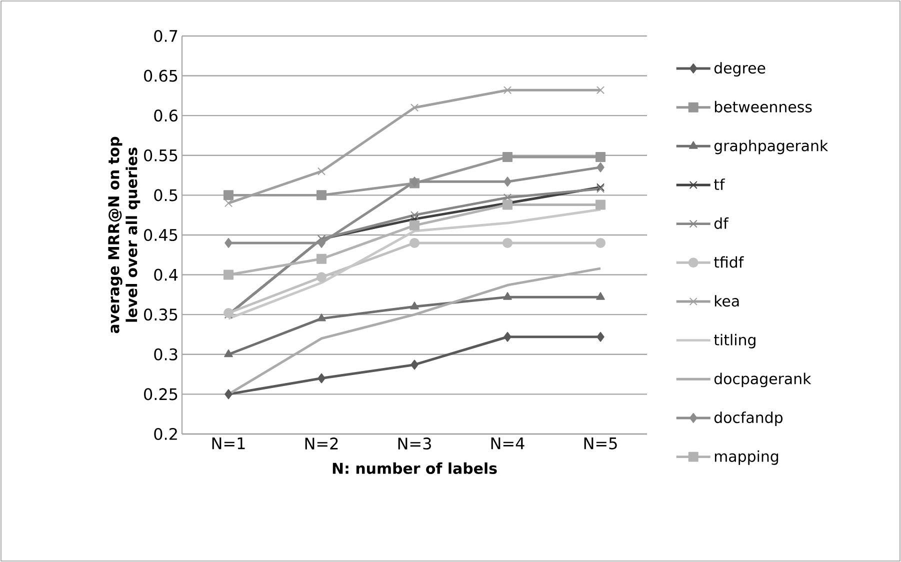 The width and height of the screenshot is (901, 562). What do you see at coordinates (763, 380) in the screenshot?
I see `legend-label: docpagerank` at bounding box center [763, 380].